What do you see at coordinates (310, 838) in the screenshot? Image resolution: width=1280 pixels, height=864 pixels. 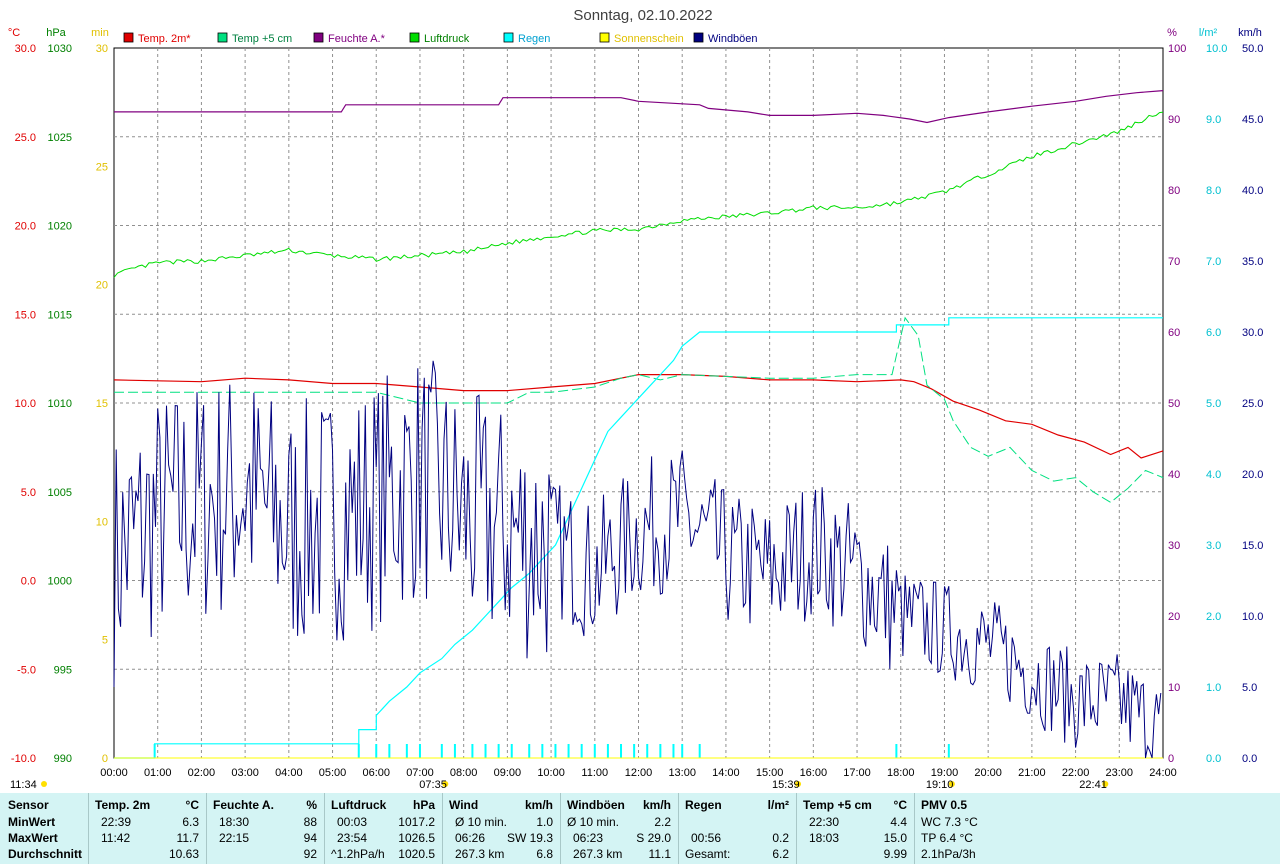 I see `max-value: 94` at bounding box center [310, 838].